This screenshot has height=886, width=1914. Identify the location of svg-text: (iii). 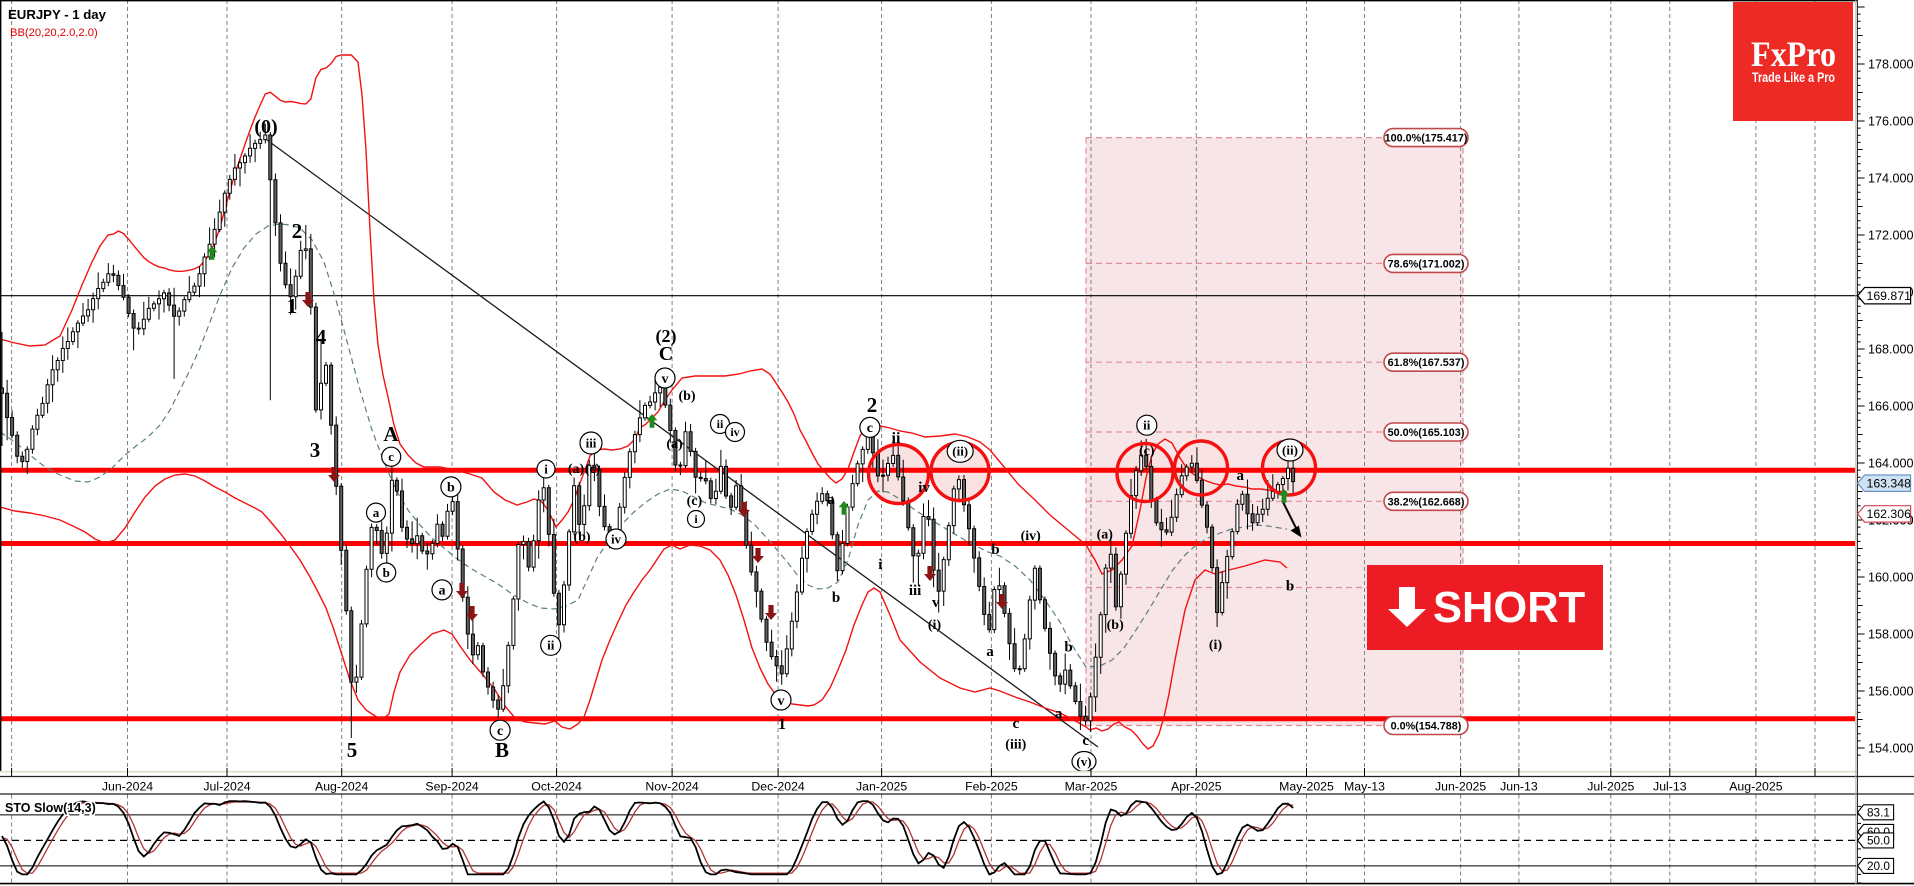
(1015, 744).